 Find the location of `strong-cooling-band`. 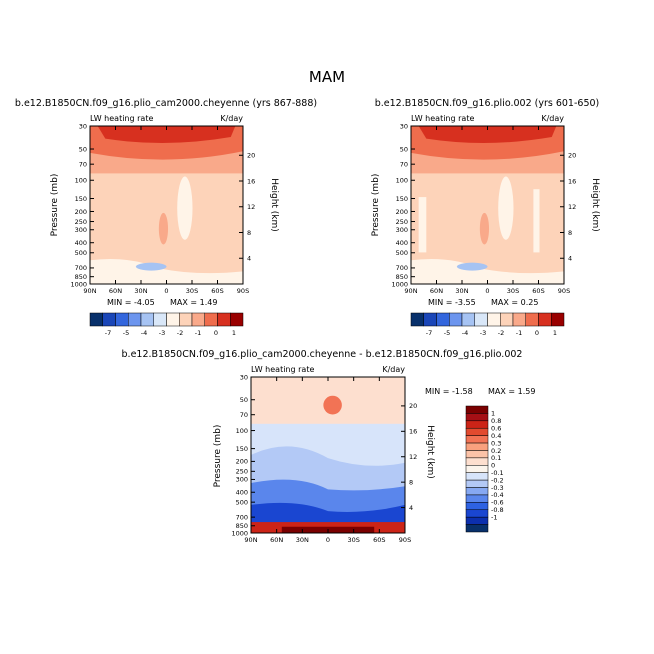

strong-cooling-band is located at coordinates (166, 135).